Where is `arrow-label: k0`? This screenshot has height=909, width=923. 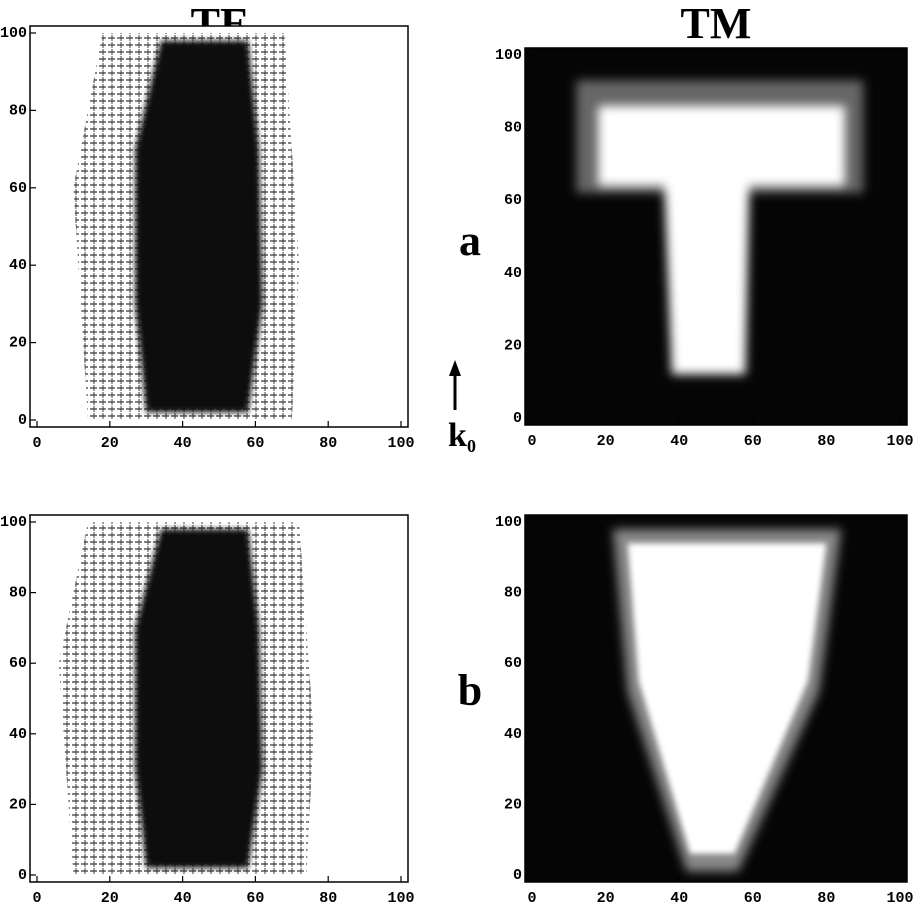 arrow-label: k0 is located at coordinates (462, 436).